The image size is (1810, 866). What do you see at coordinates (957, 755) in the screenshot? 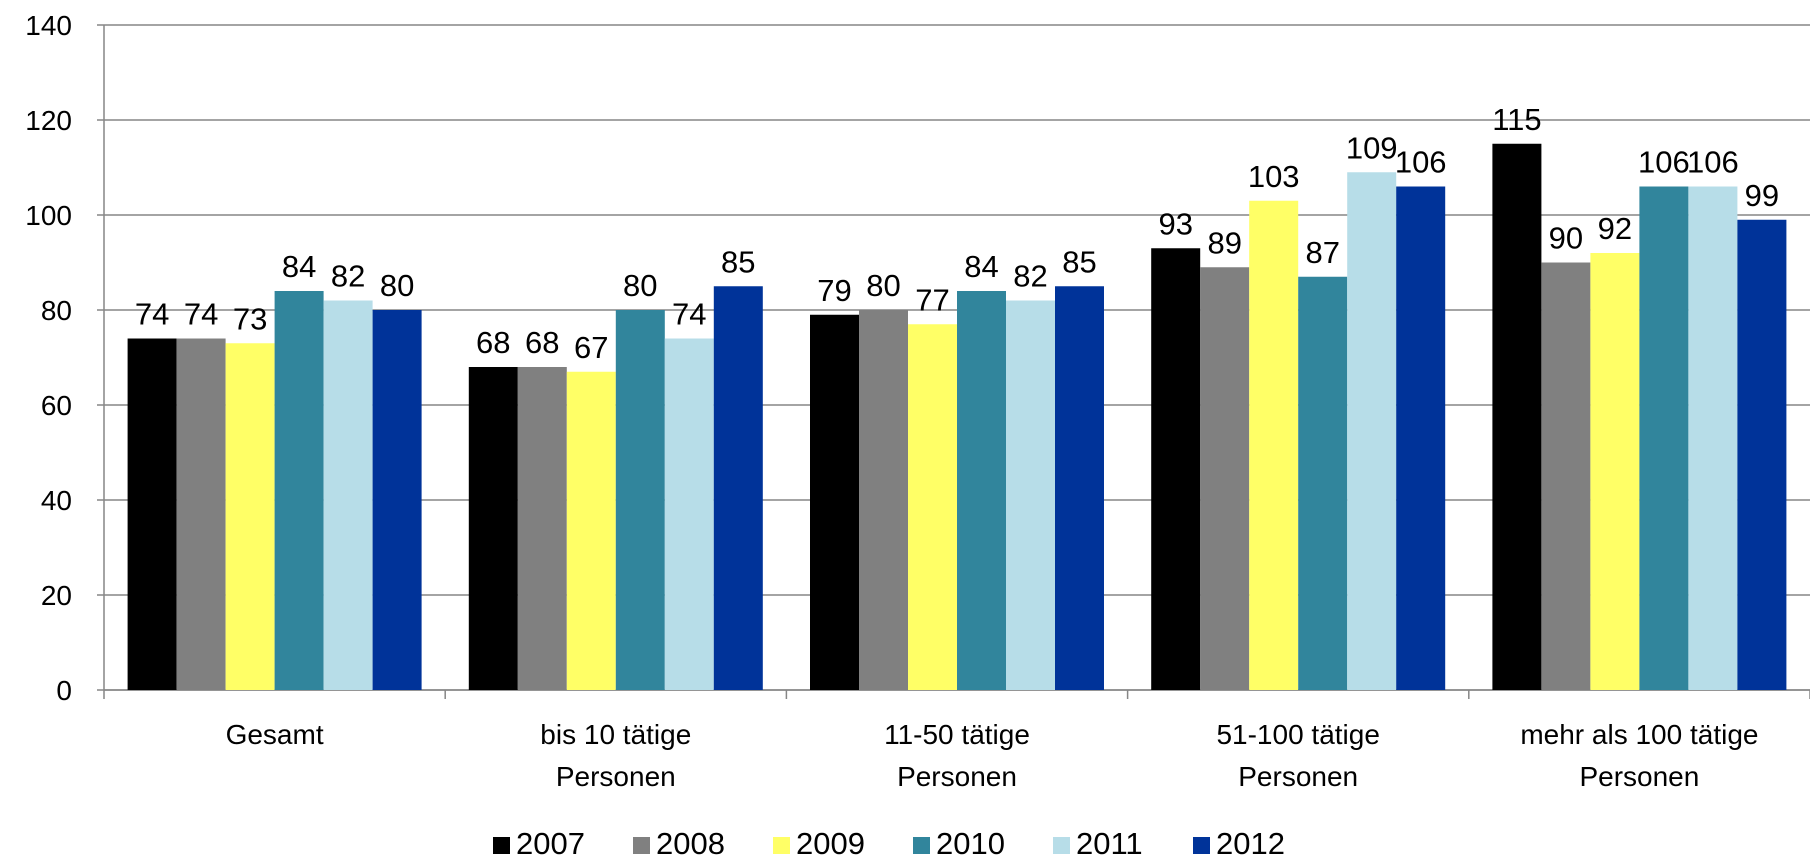
I see `x-tick-label: 11-50 tätige Personen` at bounding box center [957, 755].